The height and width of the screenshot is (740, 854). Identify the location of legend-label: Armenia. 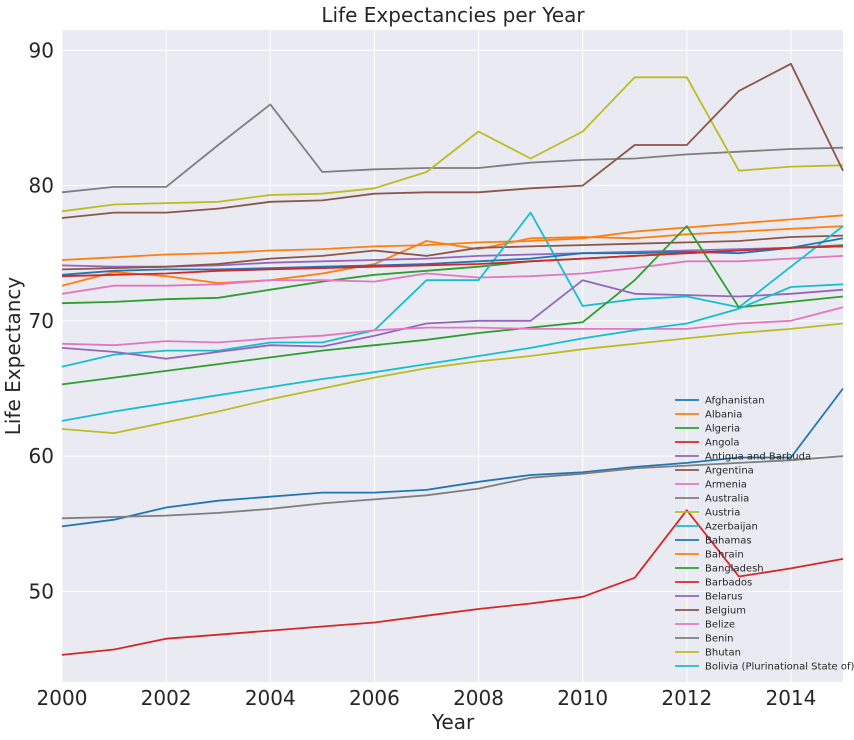
(726, 485).